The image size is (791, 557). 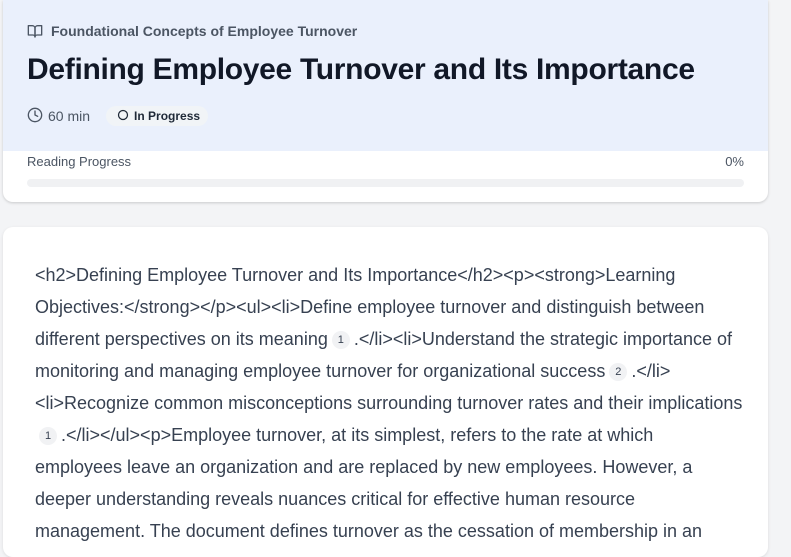 I want to click on lesson-meta: 60 min In Progress, so click(x=118, y=116).